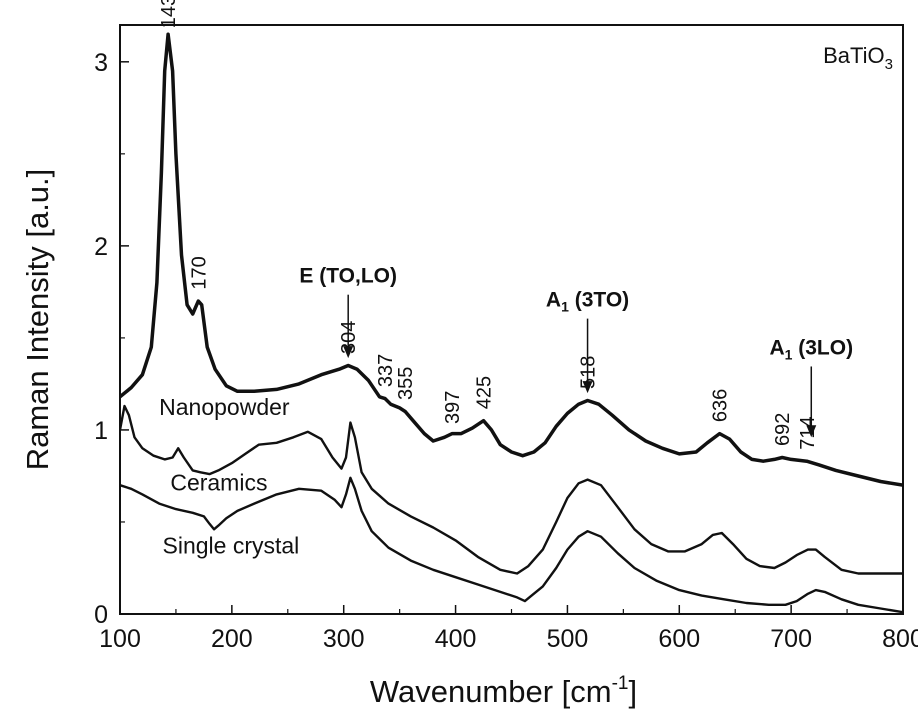  I want to click on peak-label: 397, so click(453, 407).